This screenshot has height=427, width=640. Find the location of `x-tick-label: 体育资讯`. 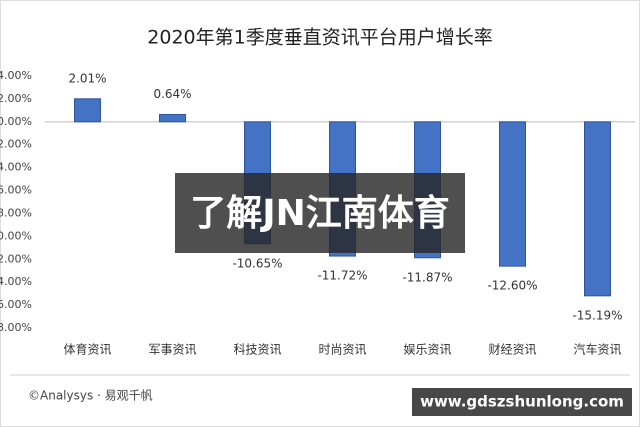

x-tick-label: 体育资讯 is located at coordinates (87, 349).